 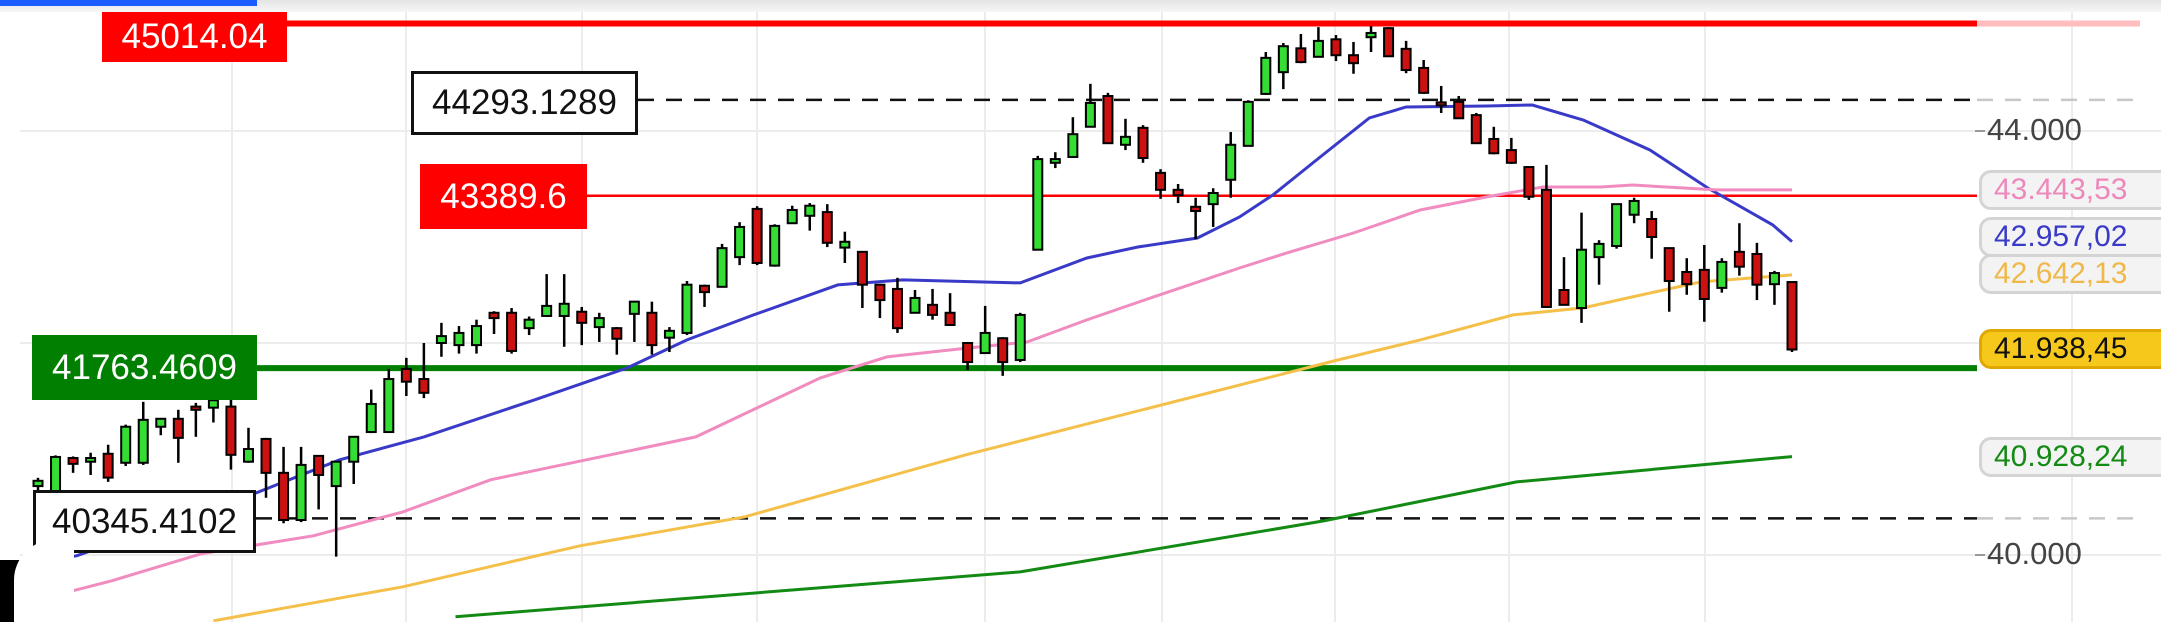 I want to click on screen-corner-mask, so click(x=44, y=590).